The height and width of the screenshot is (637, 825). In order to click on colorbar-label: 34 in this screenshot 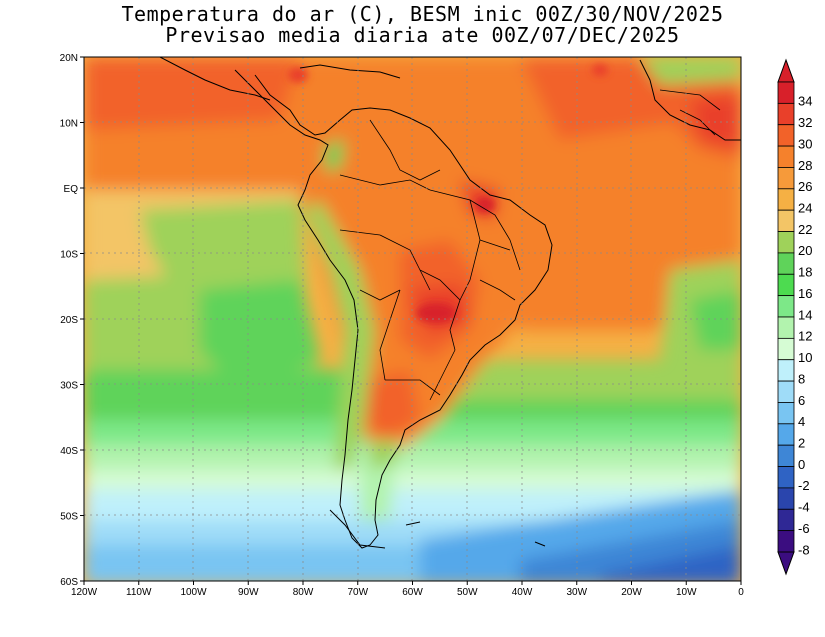, I will do `click(805, 101)`.